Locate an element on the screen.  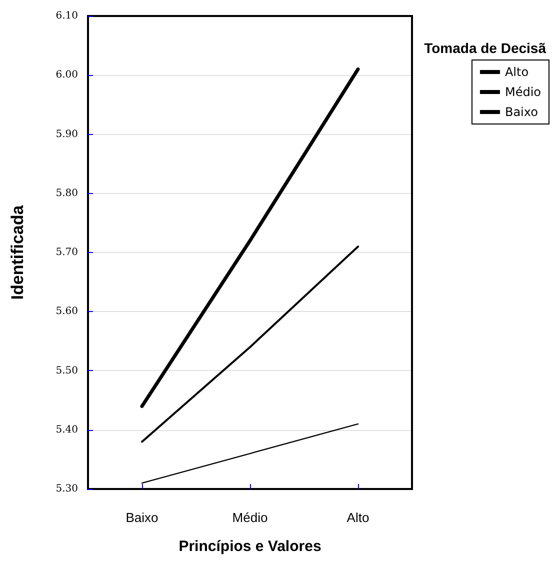
y-tick-label: 5.90 is located at coordinates (67, 134).